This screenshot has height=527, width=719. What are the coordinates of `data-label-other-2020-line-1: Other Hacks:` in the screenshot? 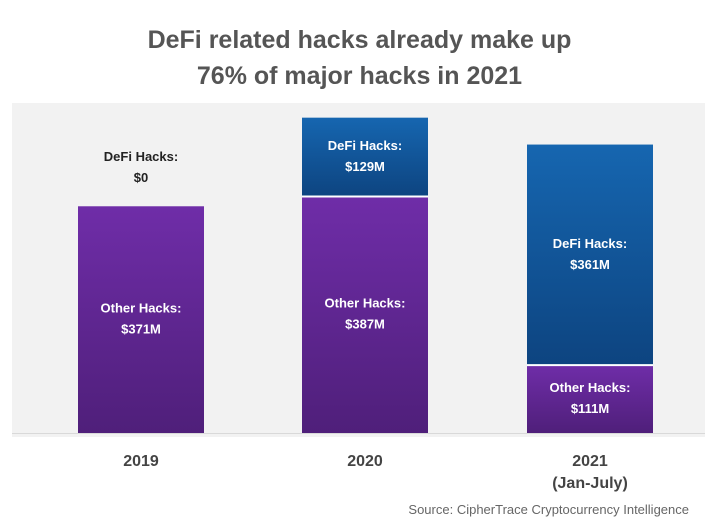 It's located at (365, 303).